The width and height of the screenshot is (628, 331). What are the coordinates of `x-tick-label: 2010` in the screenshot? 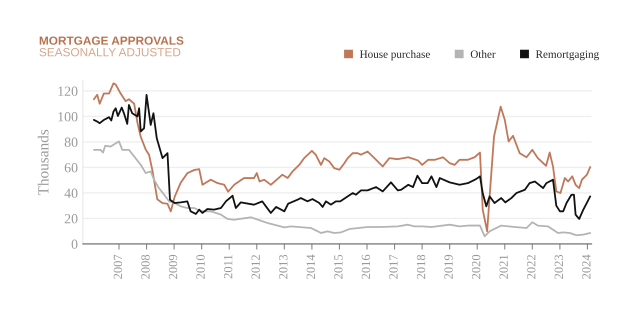 It's located at (200, 266).